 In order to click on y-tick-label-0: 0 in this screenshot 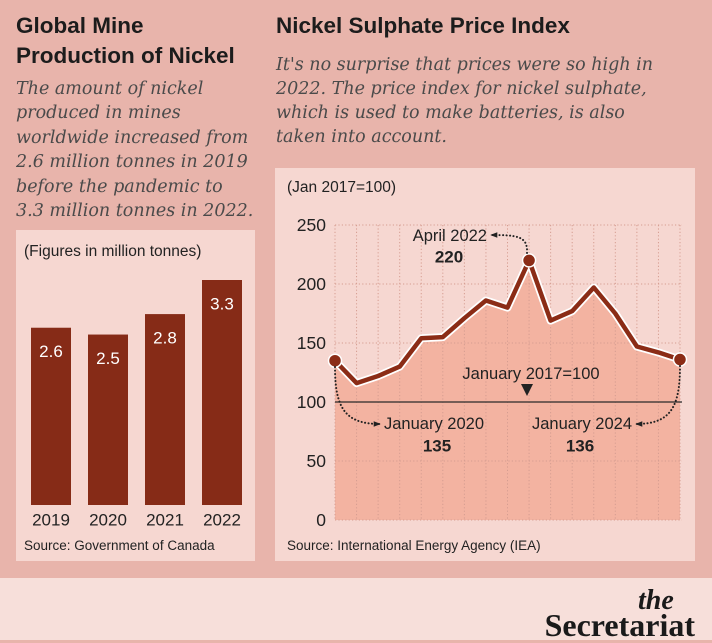, I will do `click(321, 520)`.